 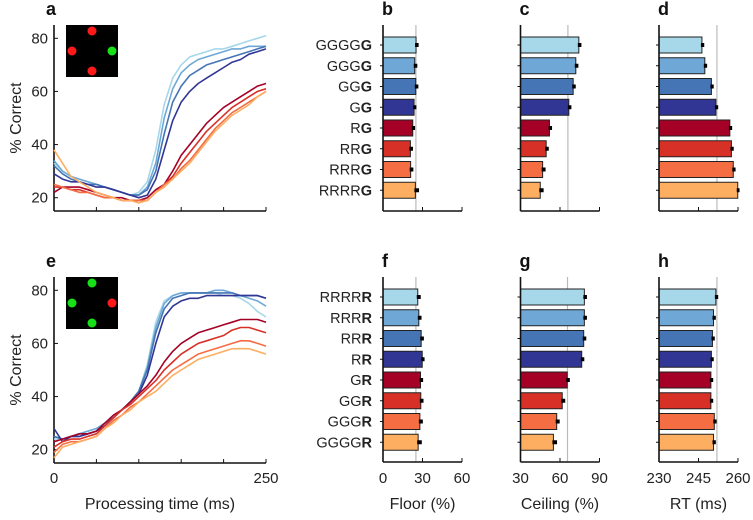 I want to click on inset-dot-top, so click(x=92, y=283).